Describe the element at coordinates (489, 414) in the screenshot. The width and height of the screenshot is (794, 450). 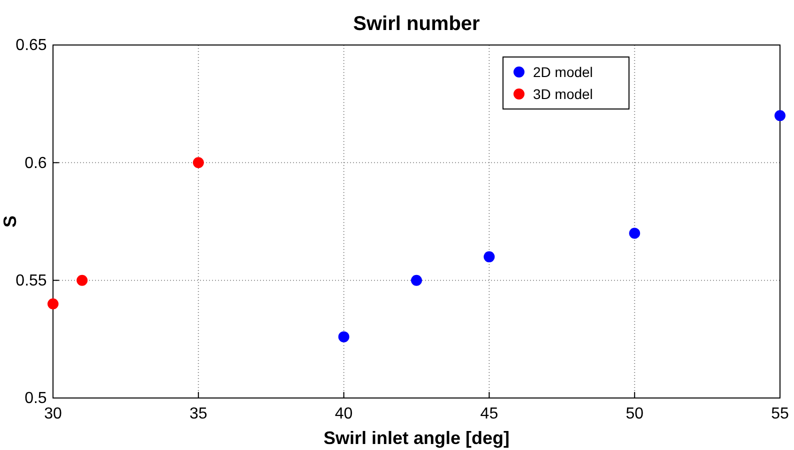
I see `x-tick-label: 45` at that location.